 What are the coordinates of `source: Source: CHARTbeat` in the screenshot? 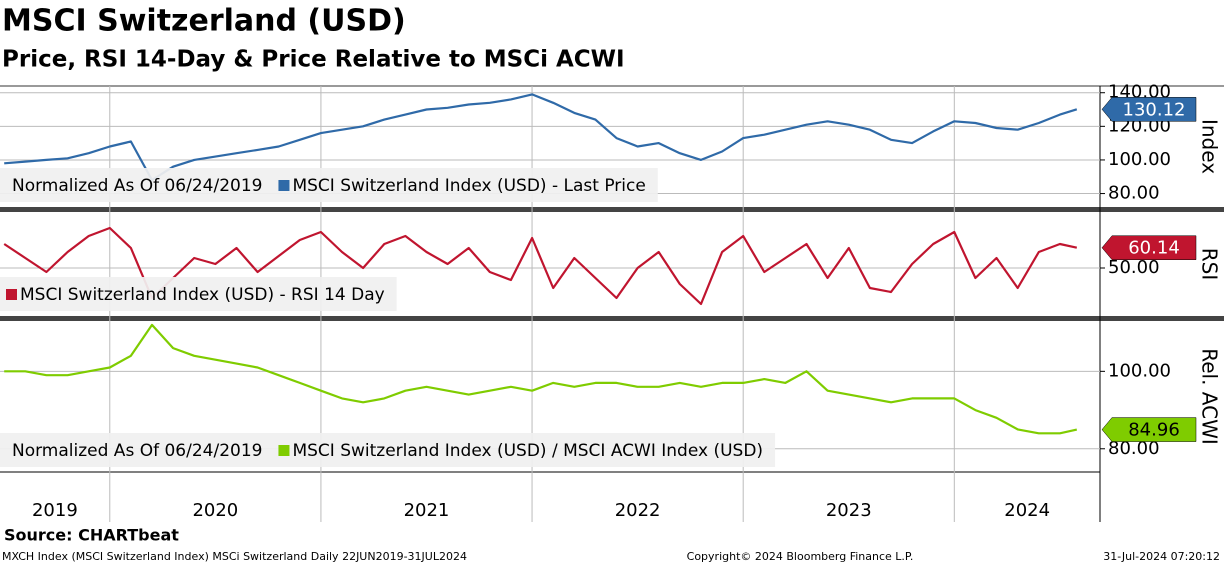 It's located at (91, 535).